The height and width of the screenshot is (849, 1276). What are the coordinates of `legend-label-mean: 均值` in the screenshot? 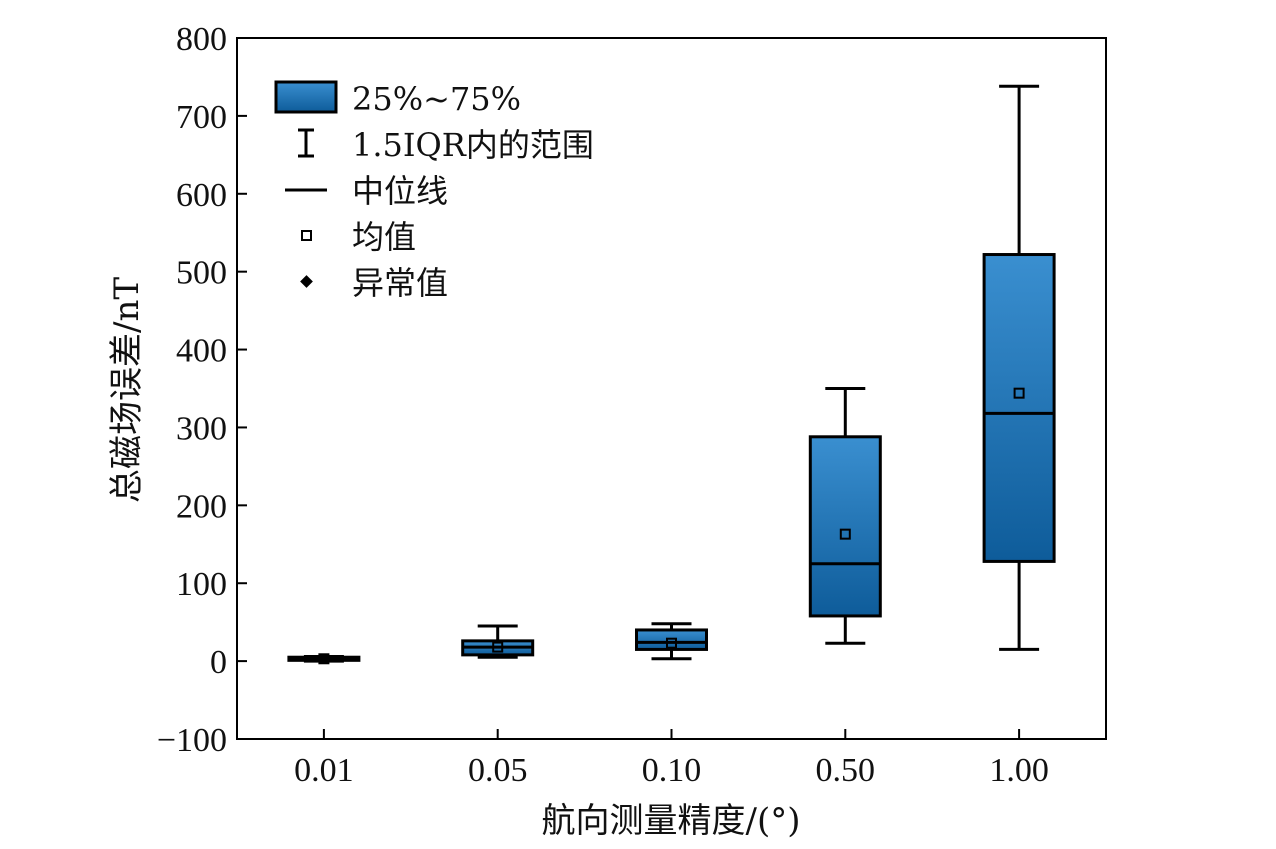 It's located at (384, 237).